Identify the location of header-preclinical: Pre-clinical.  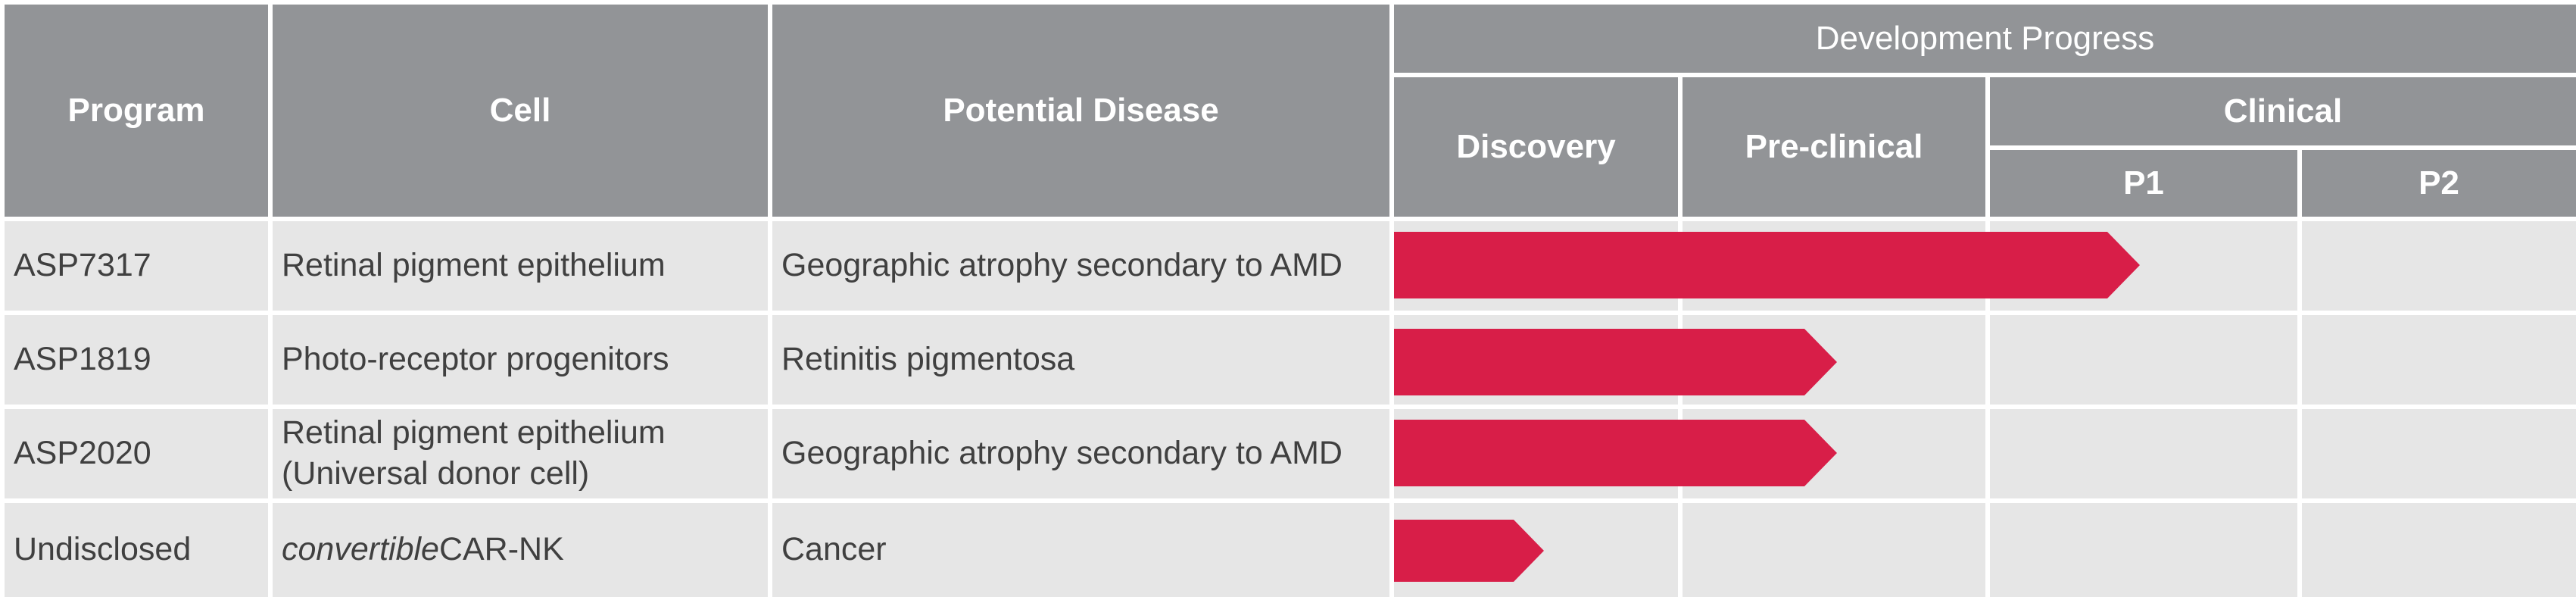
(1834, 147).